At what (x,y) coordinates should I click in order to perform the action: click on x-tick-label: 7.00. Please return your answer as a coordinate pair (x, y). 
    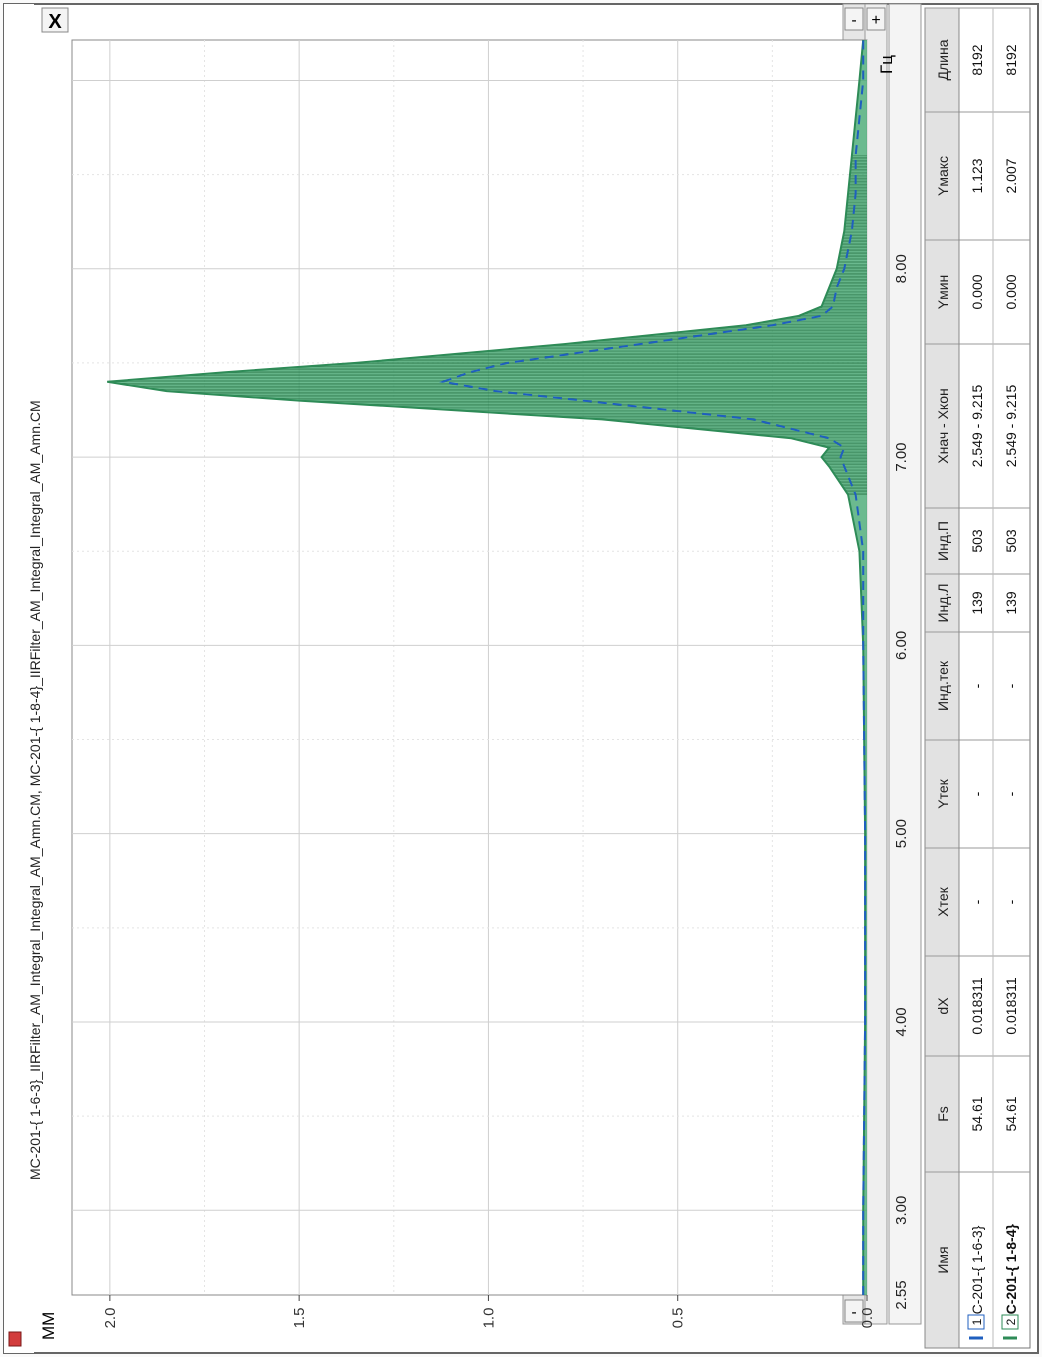
    Looking at the image, I should click on (901, 456).